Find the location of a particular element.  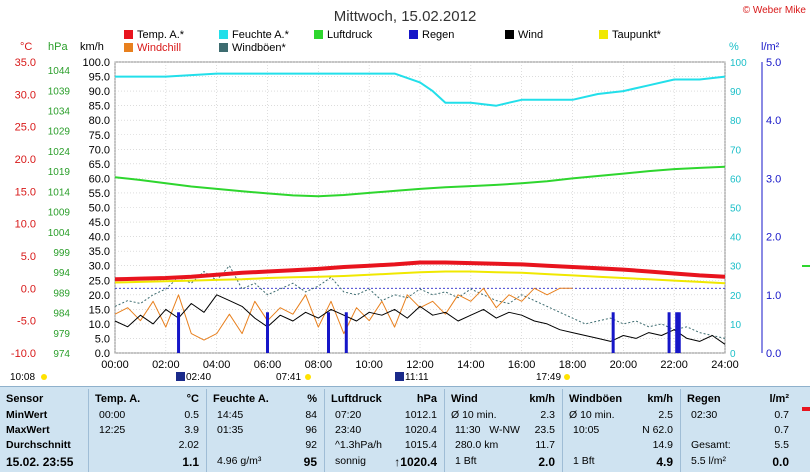

copyright-label: © Weber Mike is located at coordinates (775, 10).